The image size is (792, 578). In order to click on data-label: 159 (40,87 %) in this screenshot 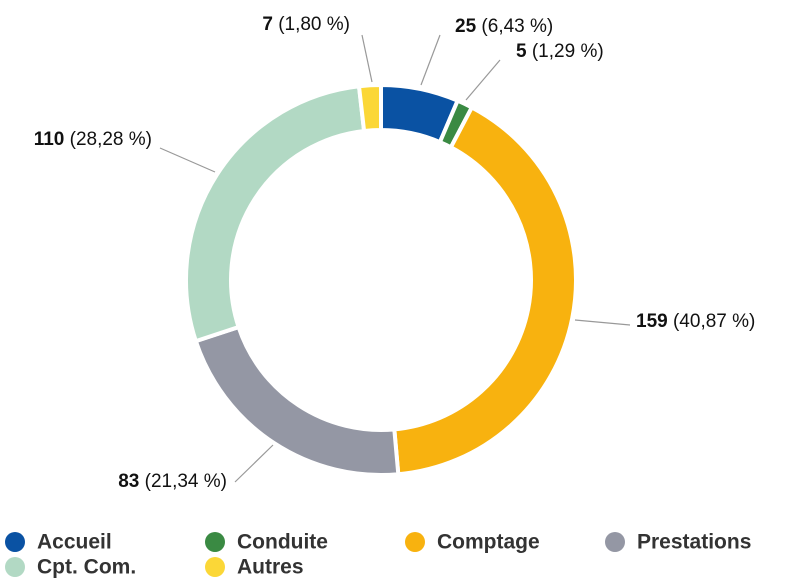, I will do `click(695, 321)`.